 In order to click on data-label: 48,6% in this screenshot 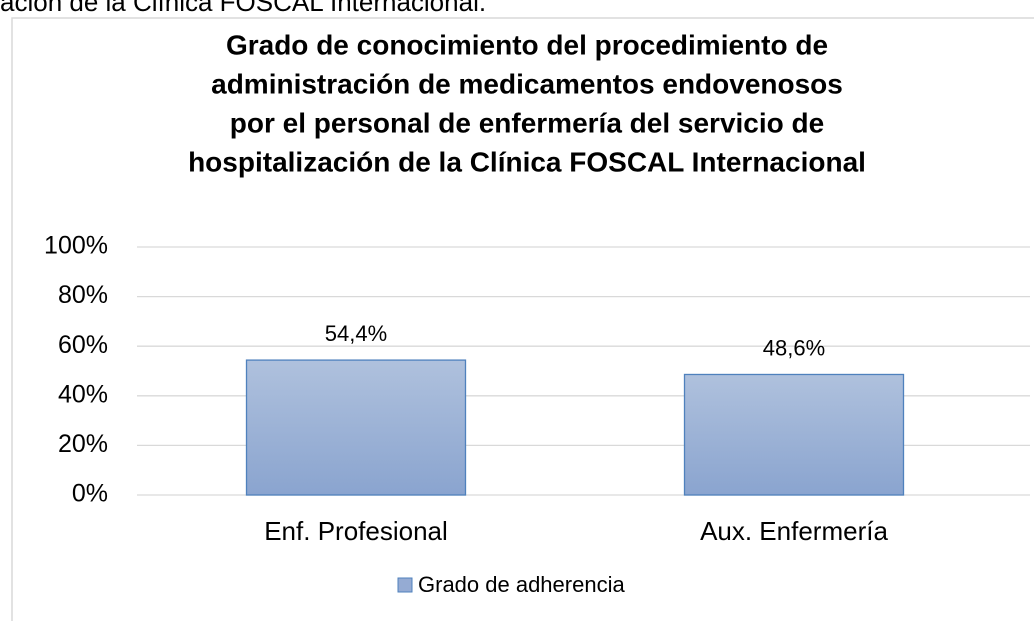, I will do `click(794, 347)`.